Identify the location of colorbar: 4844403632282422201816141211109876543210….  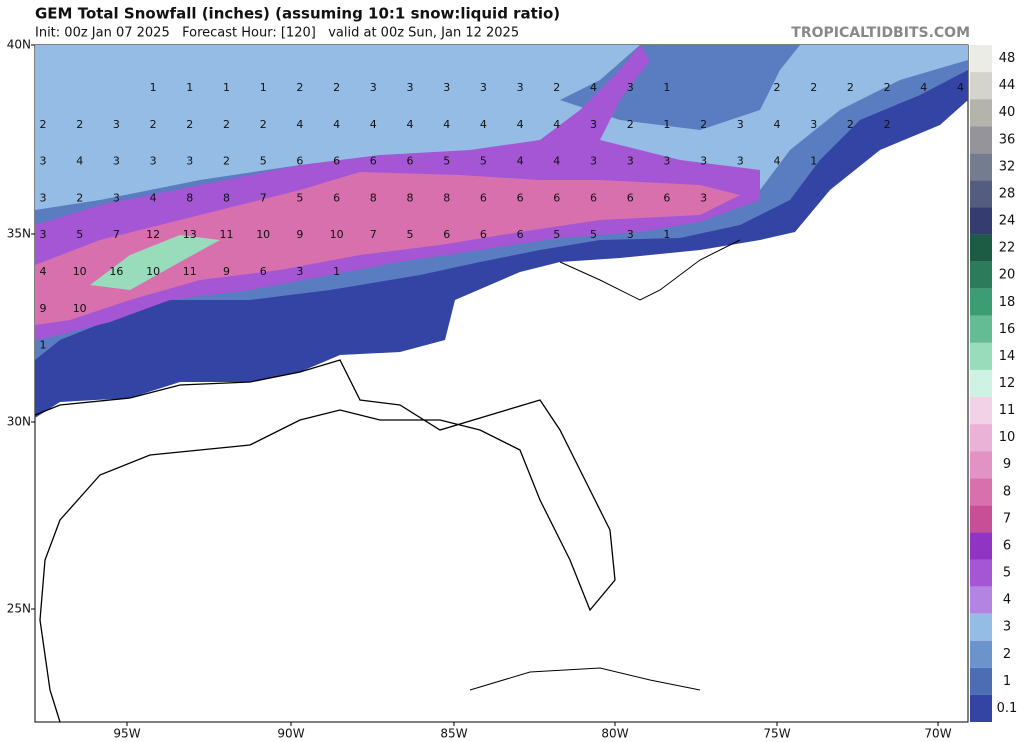
(993, 383).